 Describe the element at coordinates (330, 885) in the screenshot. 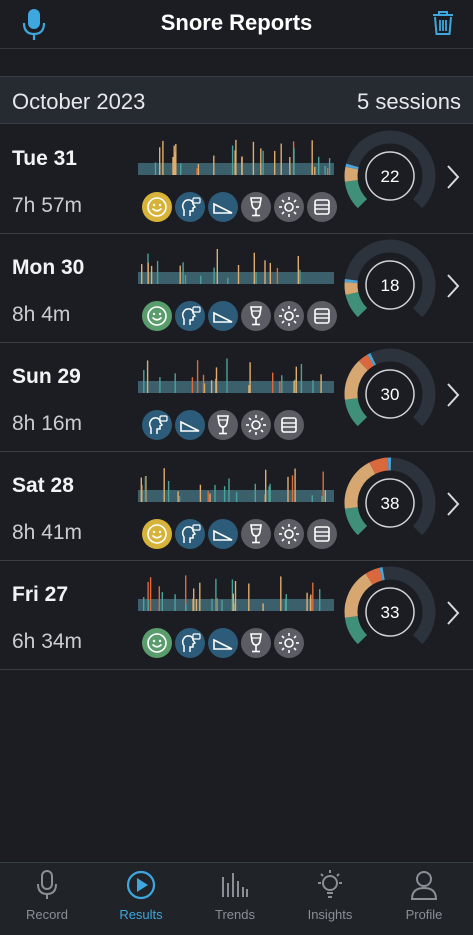

I see `lightbulb-icon` at that location.